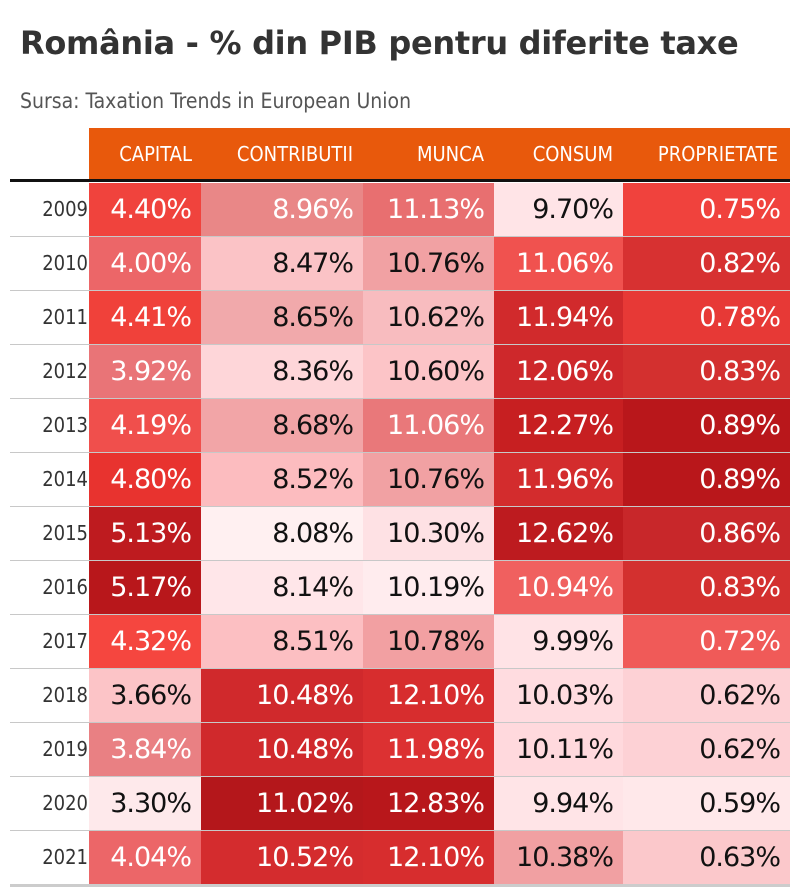 The width and height of the screenshot is (798, 896). Describe the element at coordinates (706, 263) in the screenshot. I see `table-cell-proprietate: 0.82%` at that location.